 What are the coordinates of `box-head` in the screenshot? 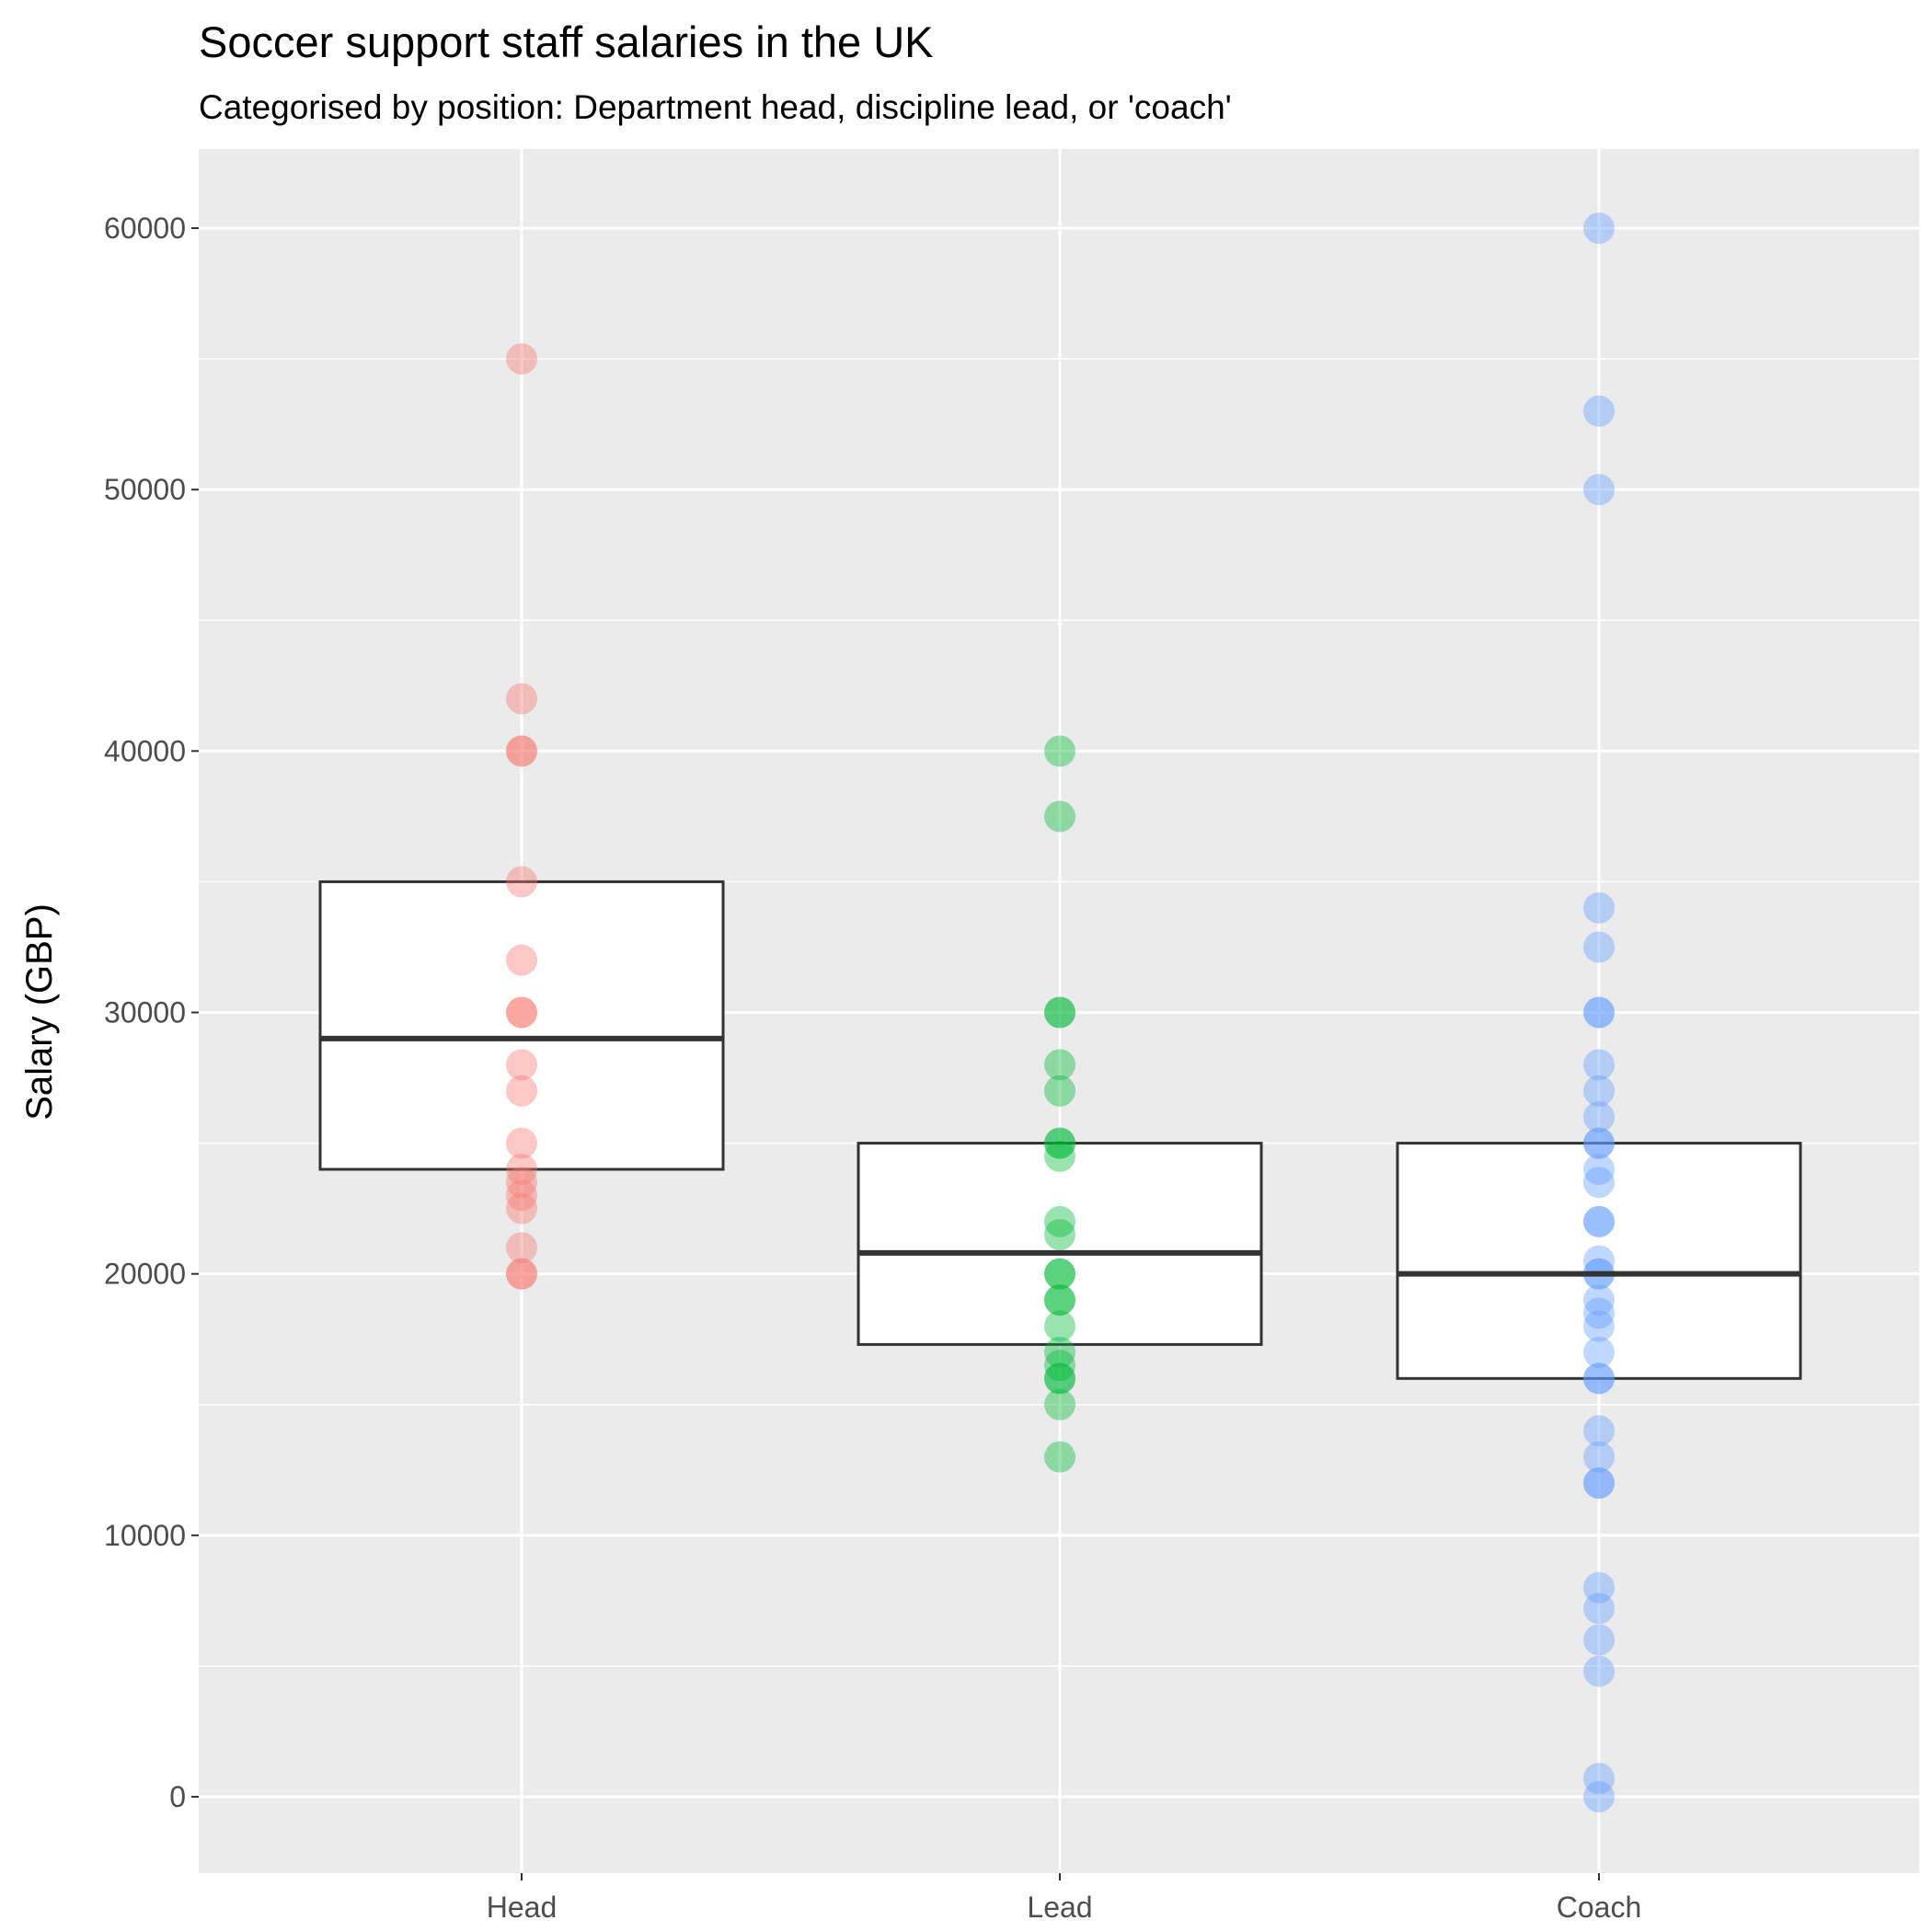 It's located at (521, 1025).